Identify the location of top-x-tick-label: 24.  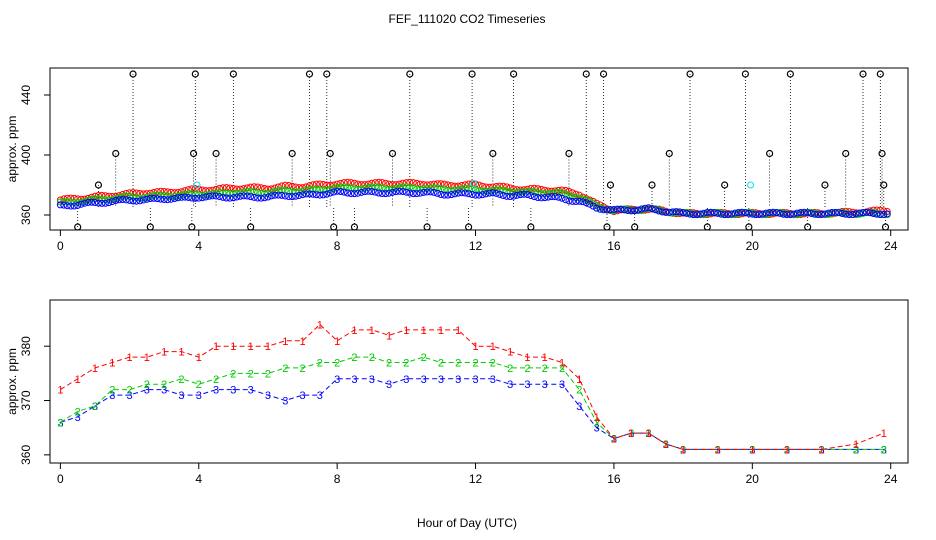
(891, 246).